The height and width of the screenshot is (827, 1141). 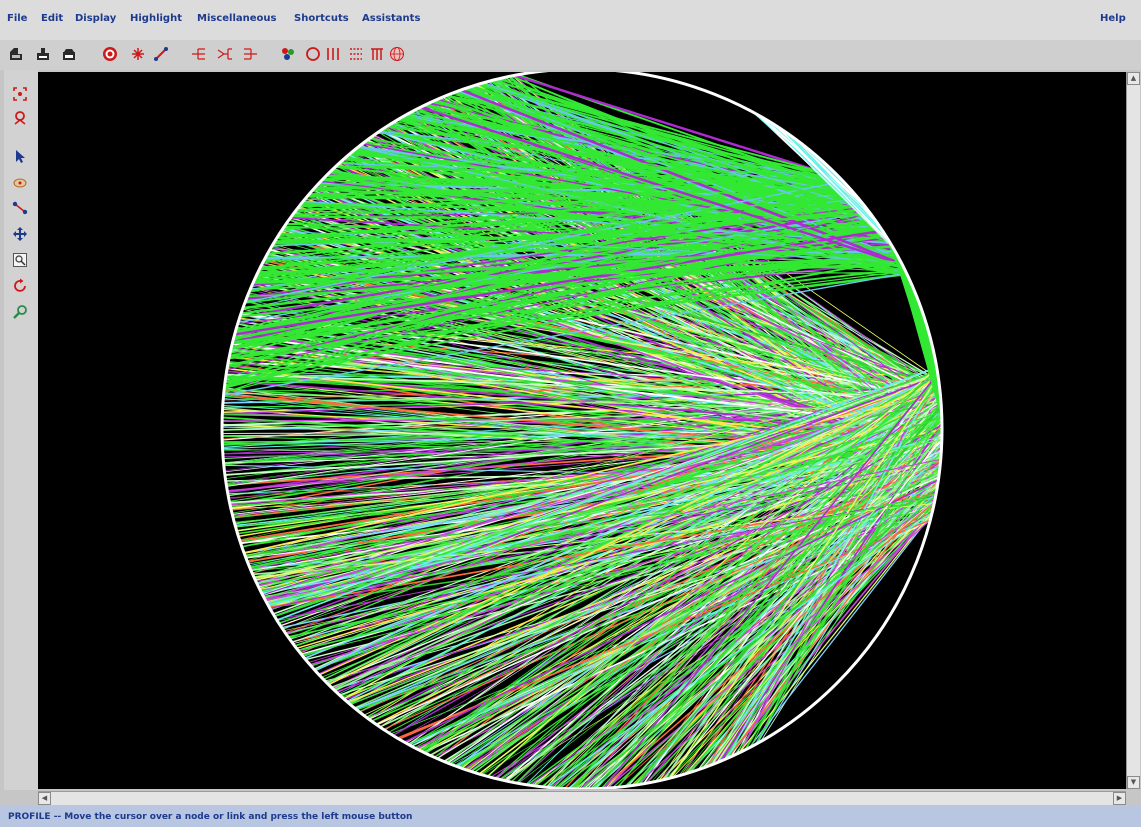 I want to click on open-file-icon, so click(x=16, y=54).